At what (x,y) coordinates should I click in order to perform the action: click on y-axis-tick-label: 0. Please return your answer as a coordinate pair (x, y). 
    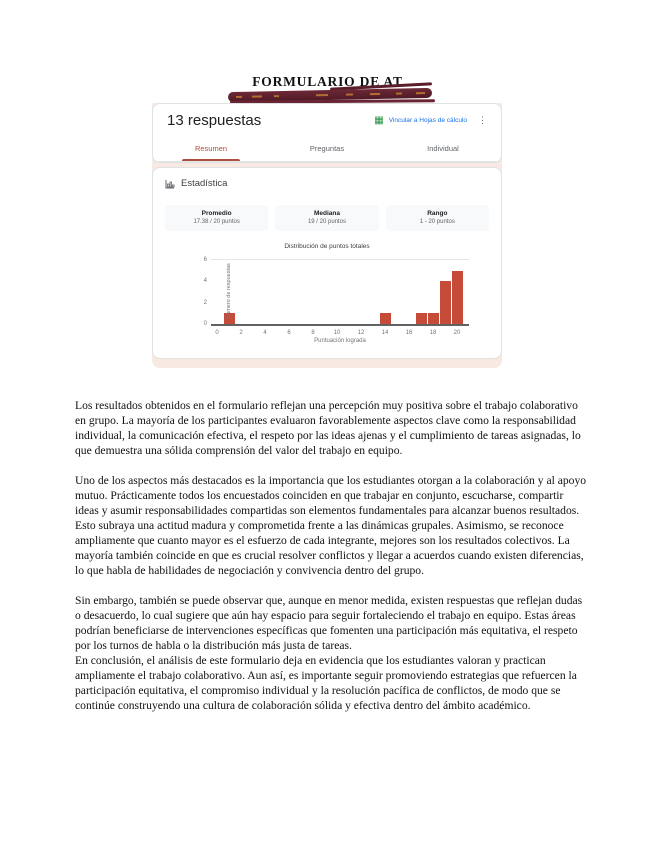
    Looking at the image, I should click on (205, 324).